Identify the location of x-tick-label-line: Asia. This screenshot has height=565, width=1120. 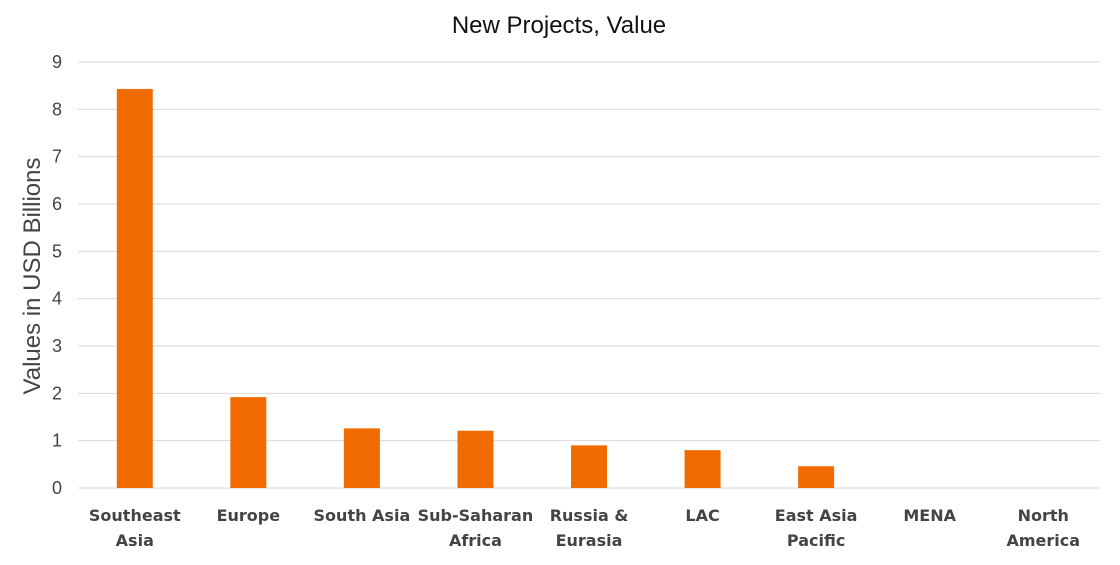
(135, 540).